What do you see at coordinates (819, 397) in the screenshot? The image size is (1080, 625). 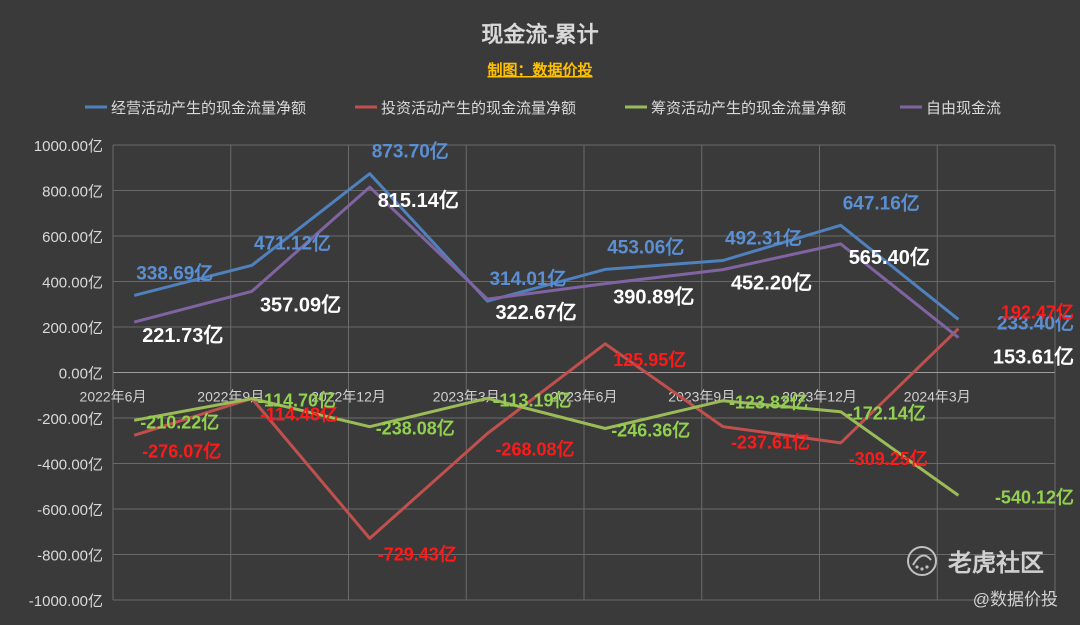 I see `x-tick-label: 2023年12月` at bounding box center [819, 397].